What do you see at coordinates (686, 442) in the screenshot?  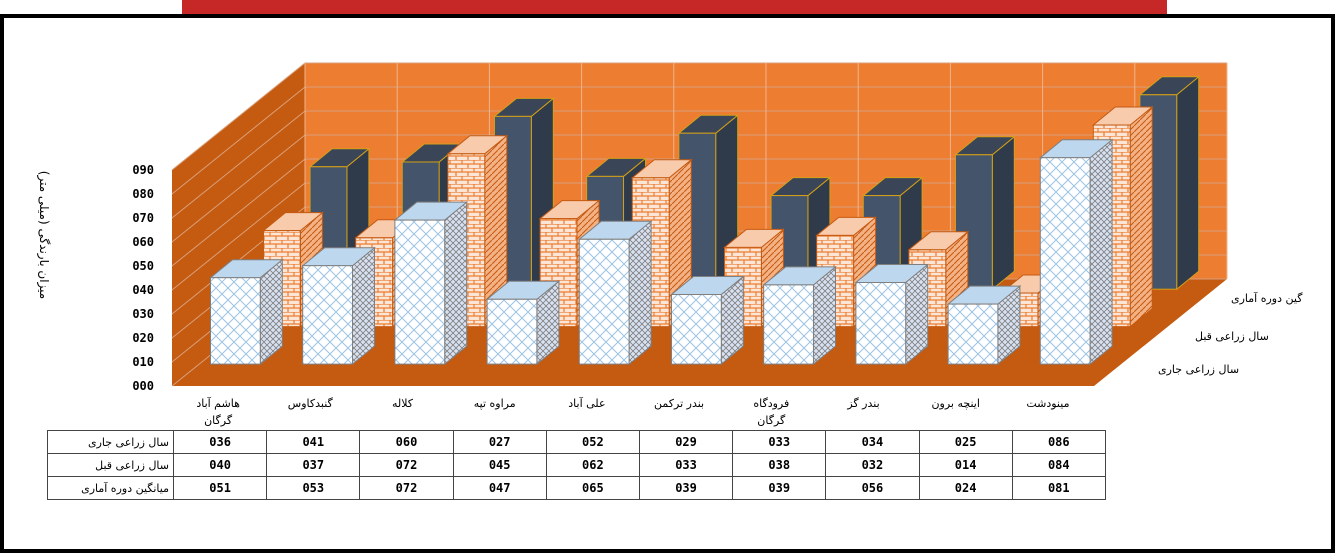 I see `table-cell: 029` at bounding box center [686, 442].